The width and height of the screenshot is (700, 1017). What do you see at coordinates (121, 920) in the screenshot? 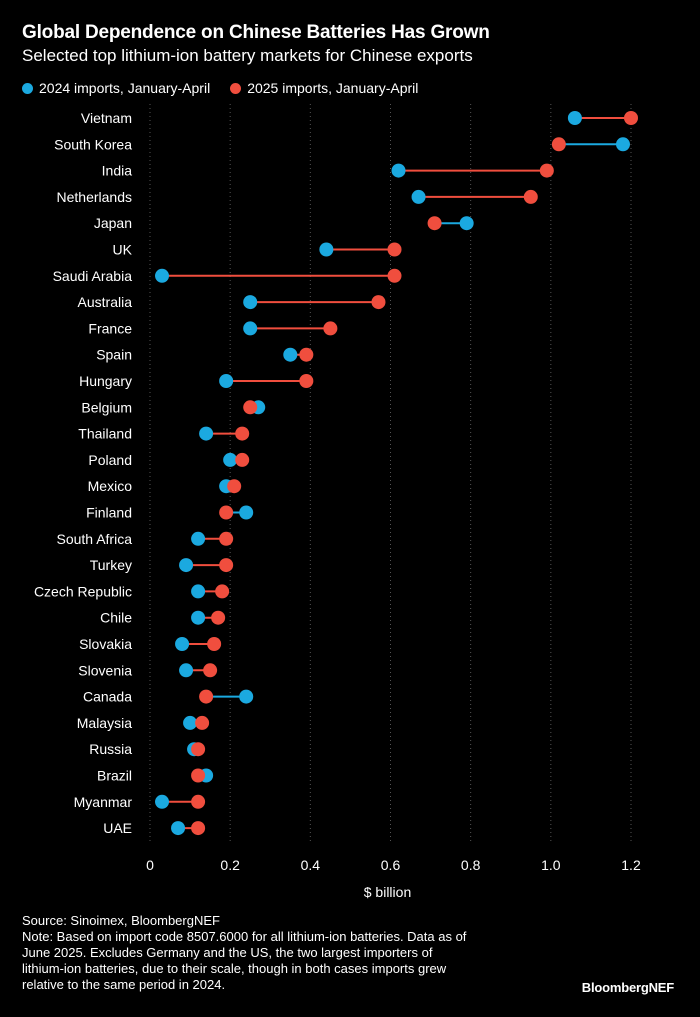
I see `source-note: Source: Sinoimex, BloombergNEF` at bounding box center [121, 920].